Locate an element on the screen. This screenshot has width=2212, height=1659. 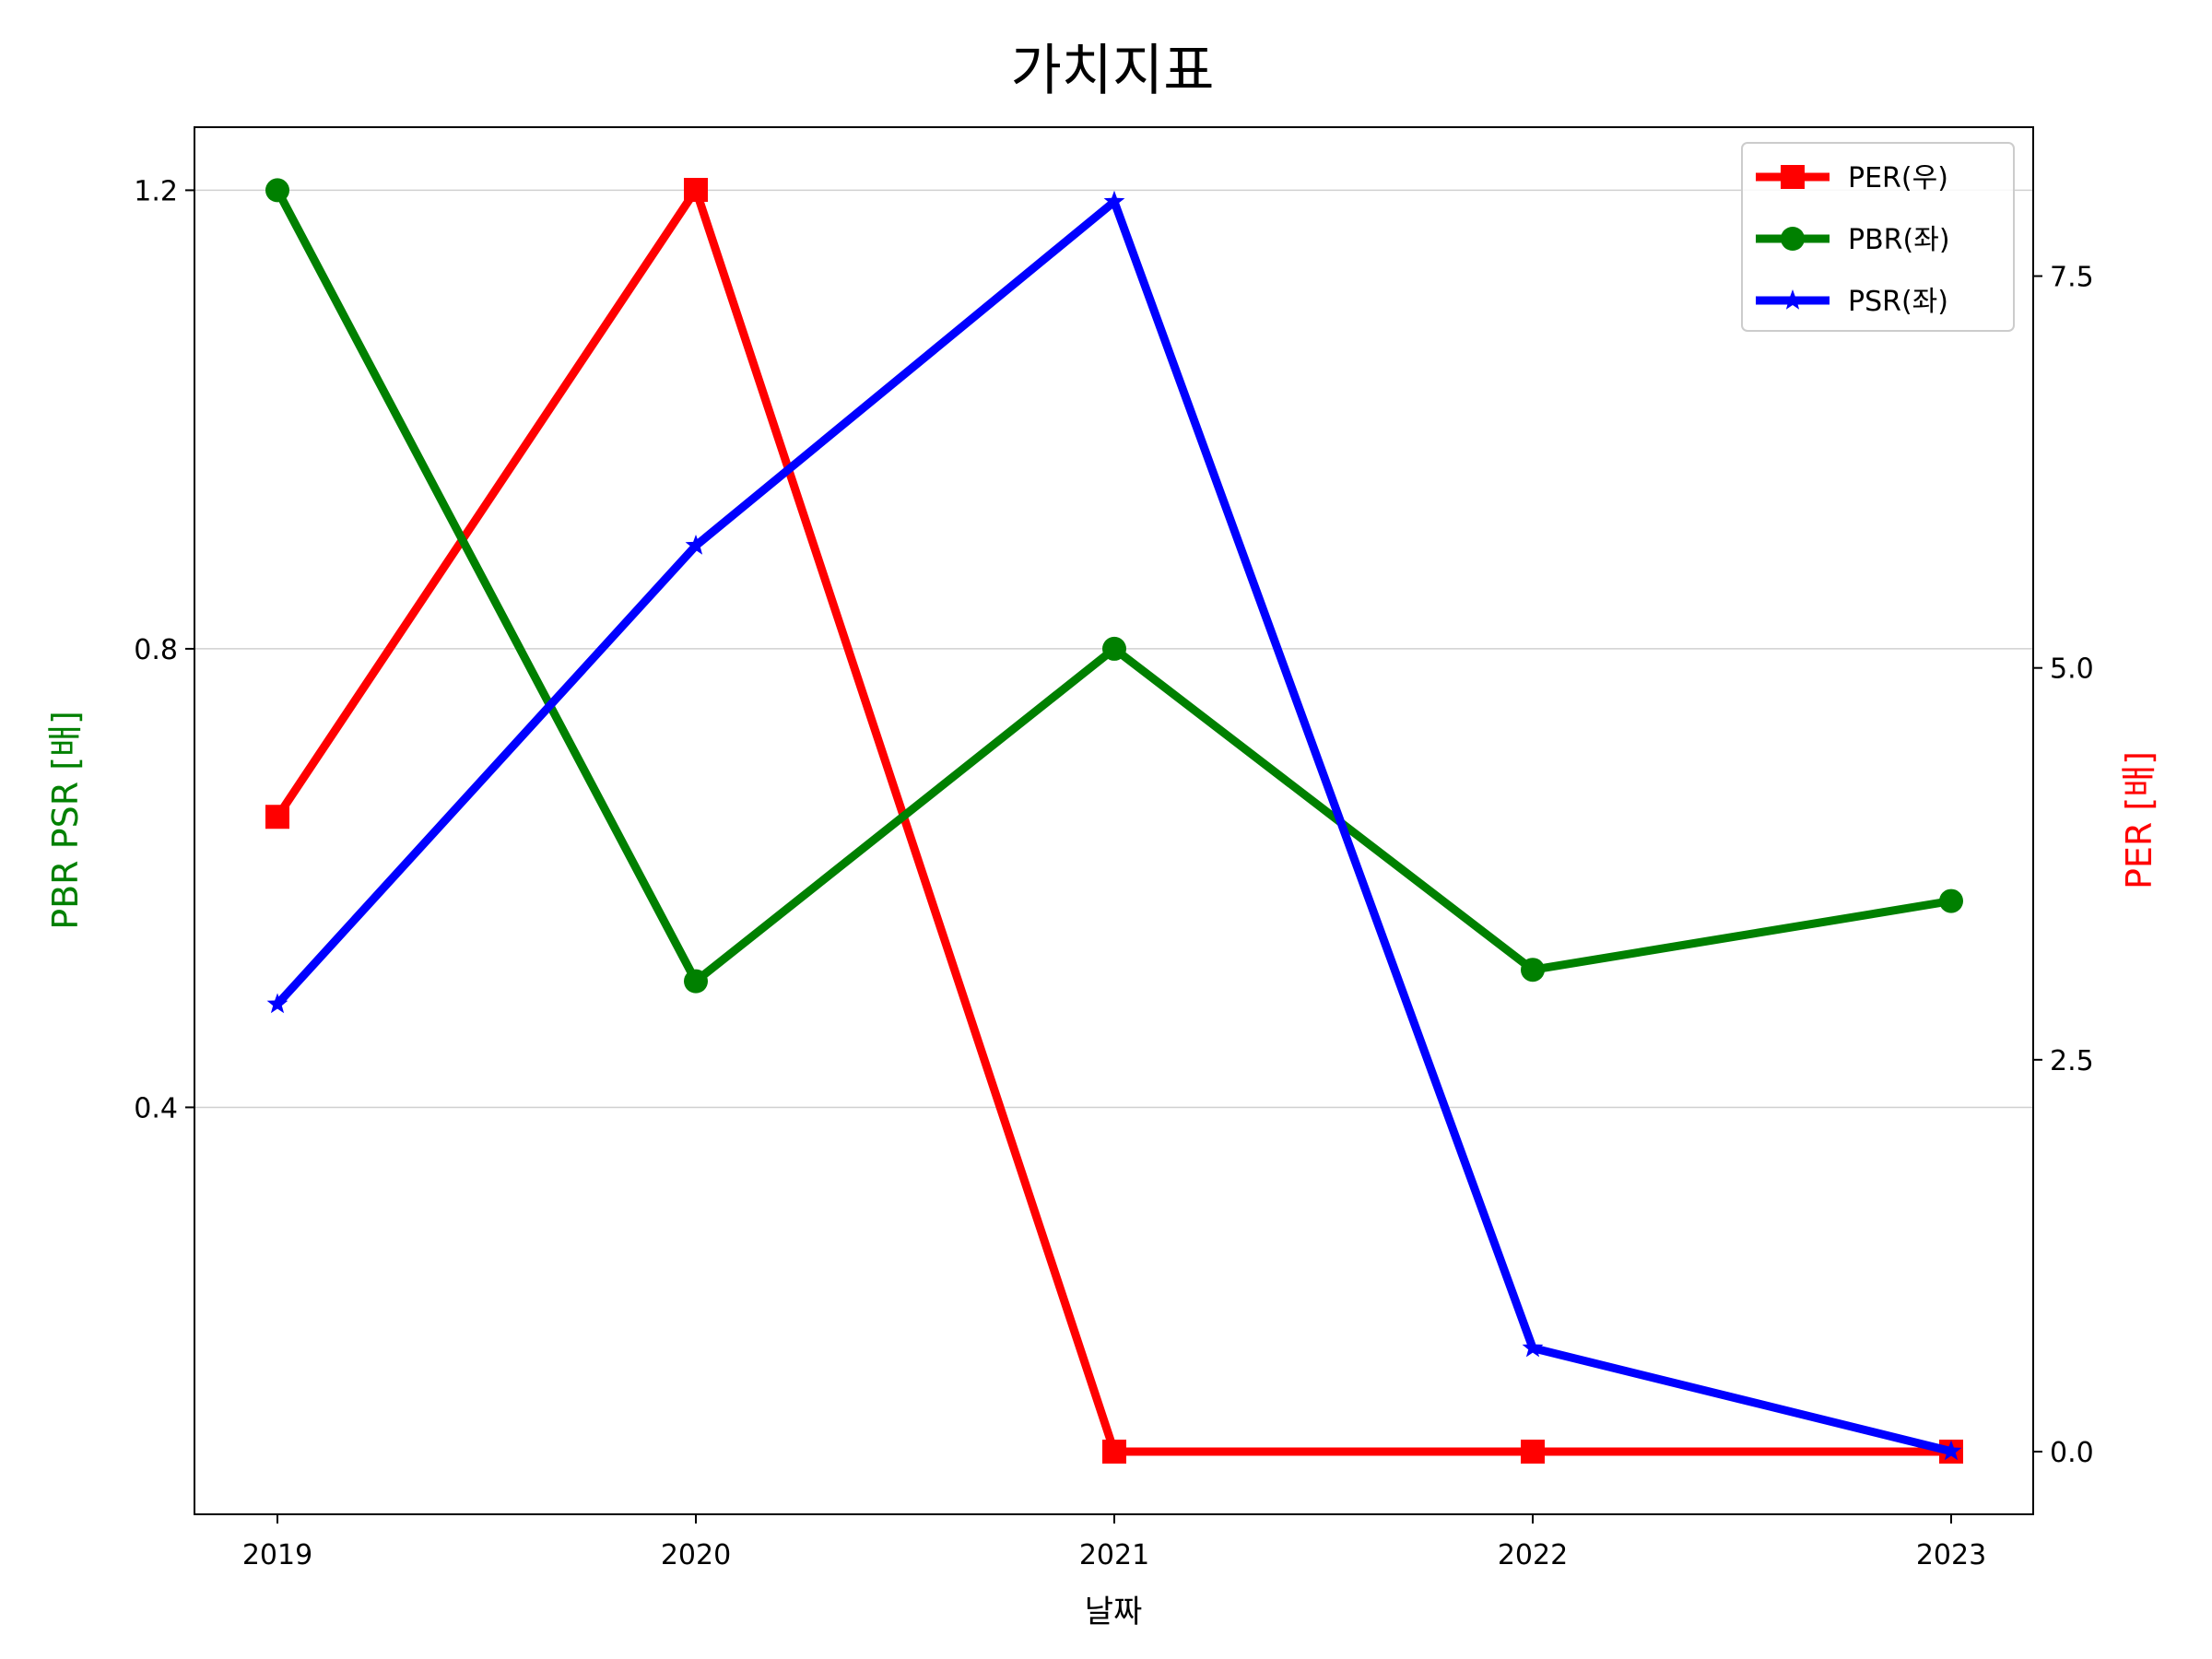
right-y-axis-label: PER [배] is located at coordinates (2139, 820).